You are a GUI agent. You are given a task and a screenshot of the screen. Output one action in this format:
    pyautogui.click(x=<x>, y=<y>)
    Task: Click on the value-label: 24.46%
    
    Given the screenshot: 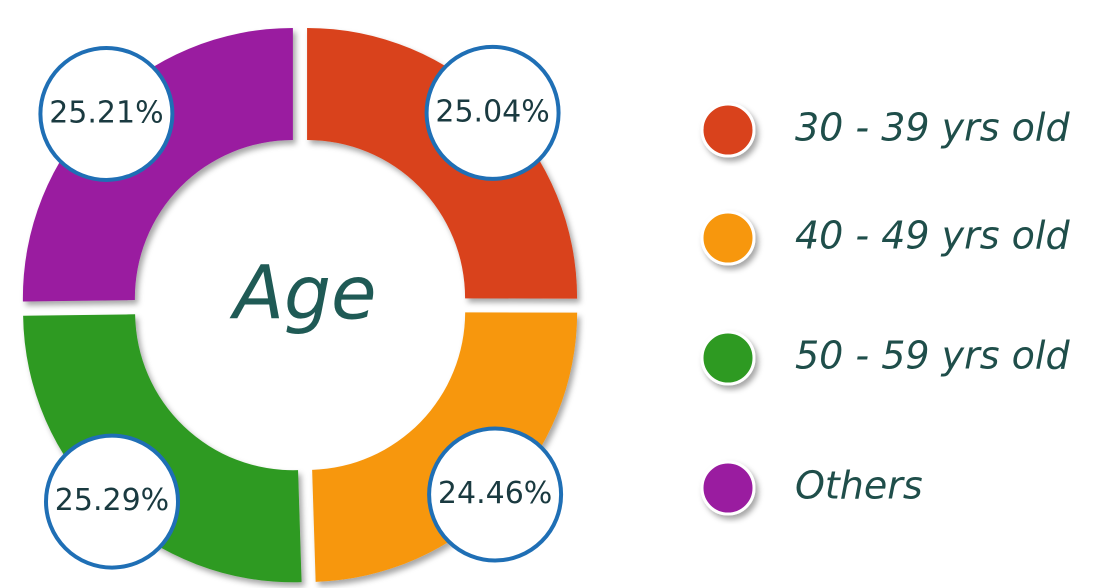 What is the action you would take?
    pyautogui.click(x=495, y=493)
    